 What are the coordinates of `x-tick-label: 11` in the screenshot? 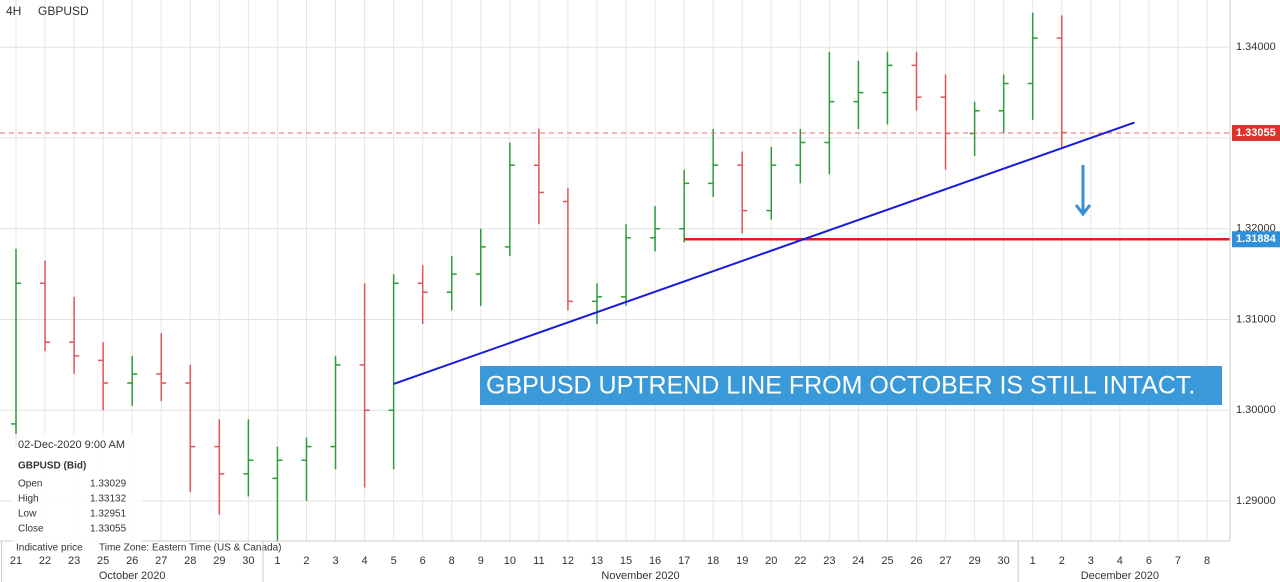 It's located at (538, 561).